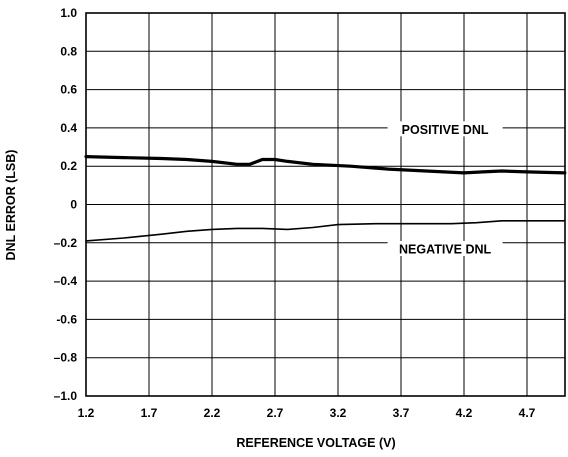  I want to click on annotation-label: POSITIVE DNL, so click(445, 130).